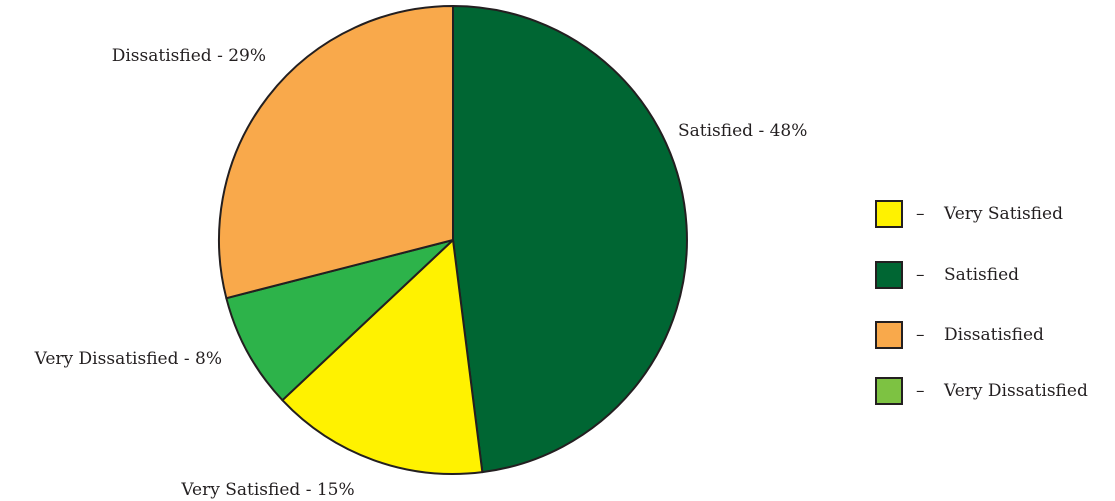 The image size is (1115, 501). Describe the element at coordinates (336, 152) in the screenshot. I see `pie-slice-dissatisfied` at that location.